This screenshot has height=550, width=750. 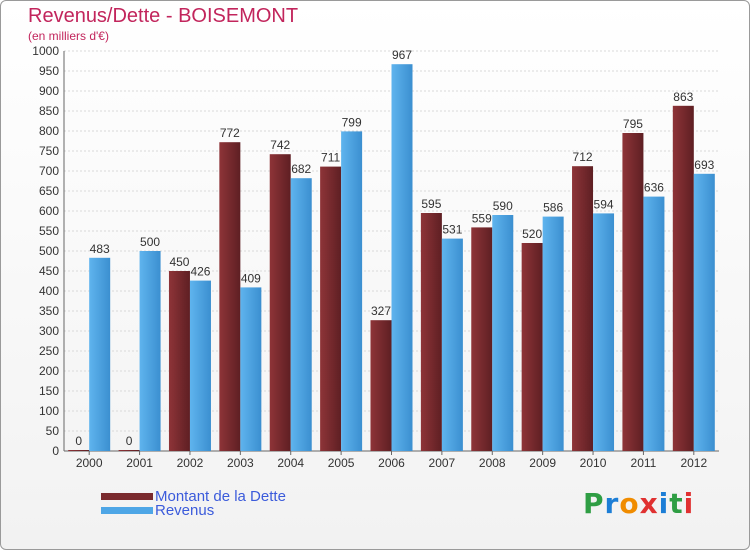 I want to click on data-label: 409, so click(x=251, y=278).